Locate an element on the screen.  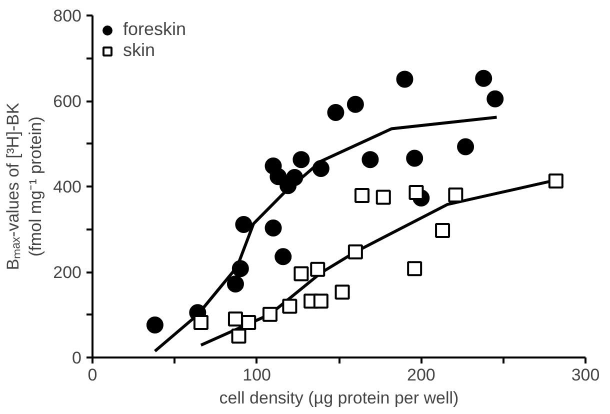
x-tick-label: 0 is located at coordinates (93, 375).